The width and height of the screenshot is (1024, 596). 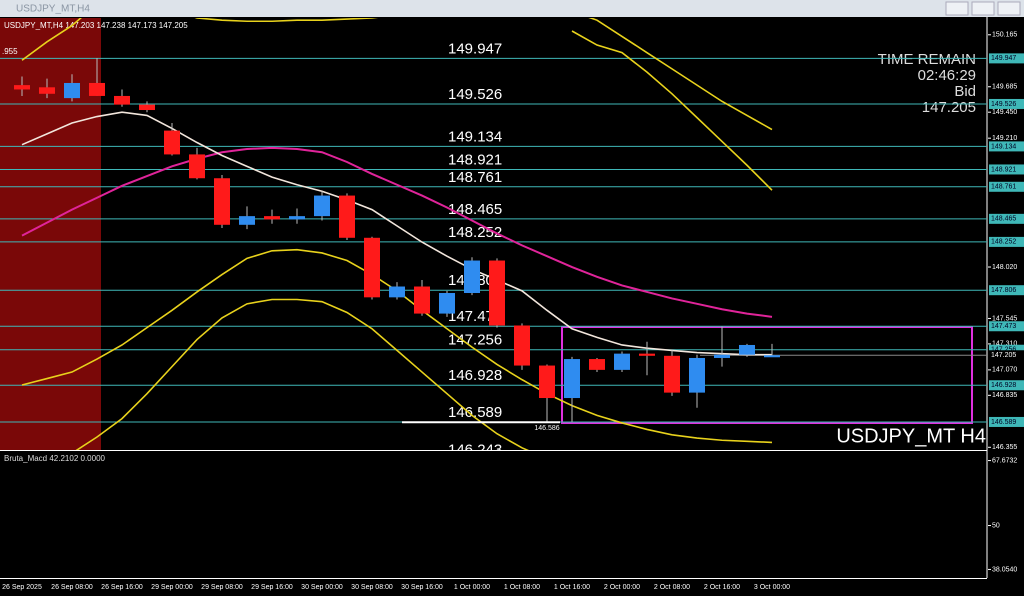 I want to click on timer-value: 02:46:29, so click(x=947, y=75).